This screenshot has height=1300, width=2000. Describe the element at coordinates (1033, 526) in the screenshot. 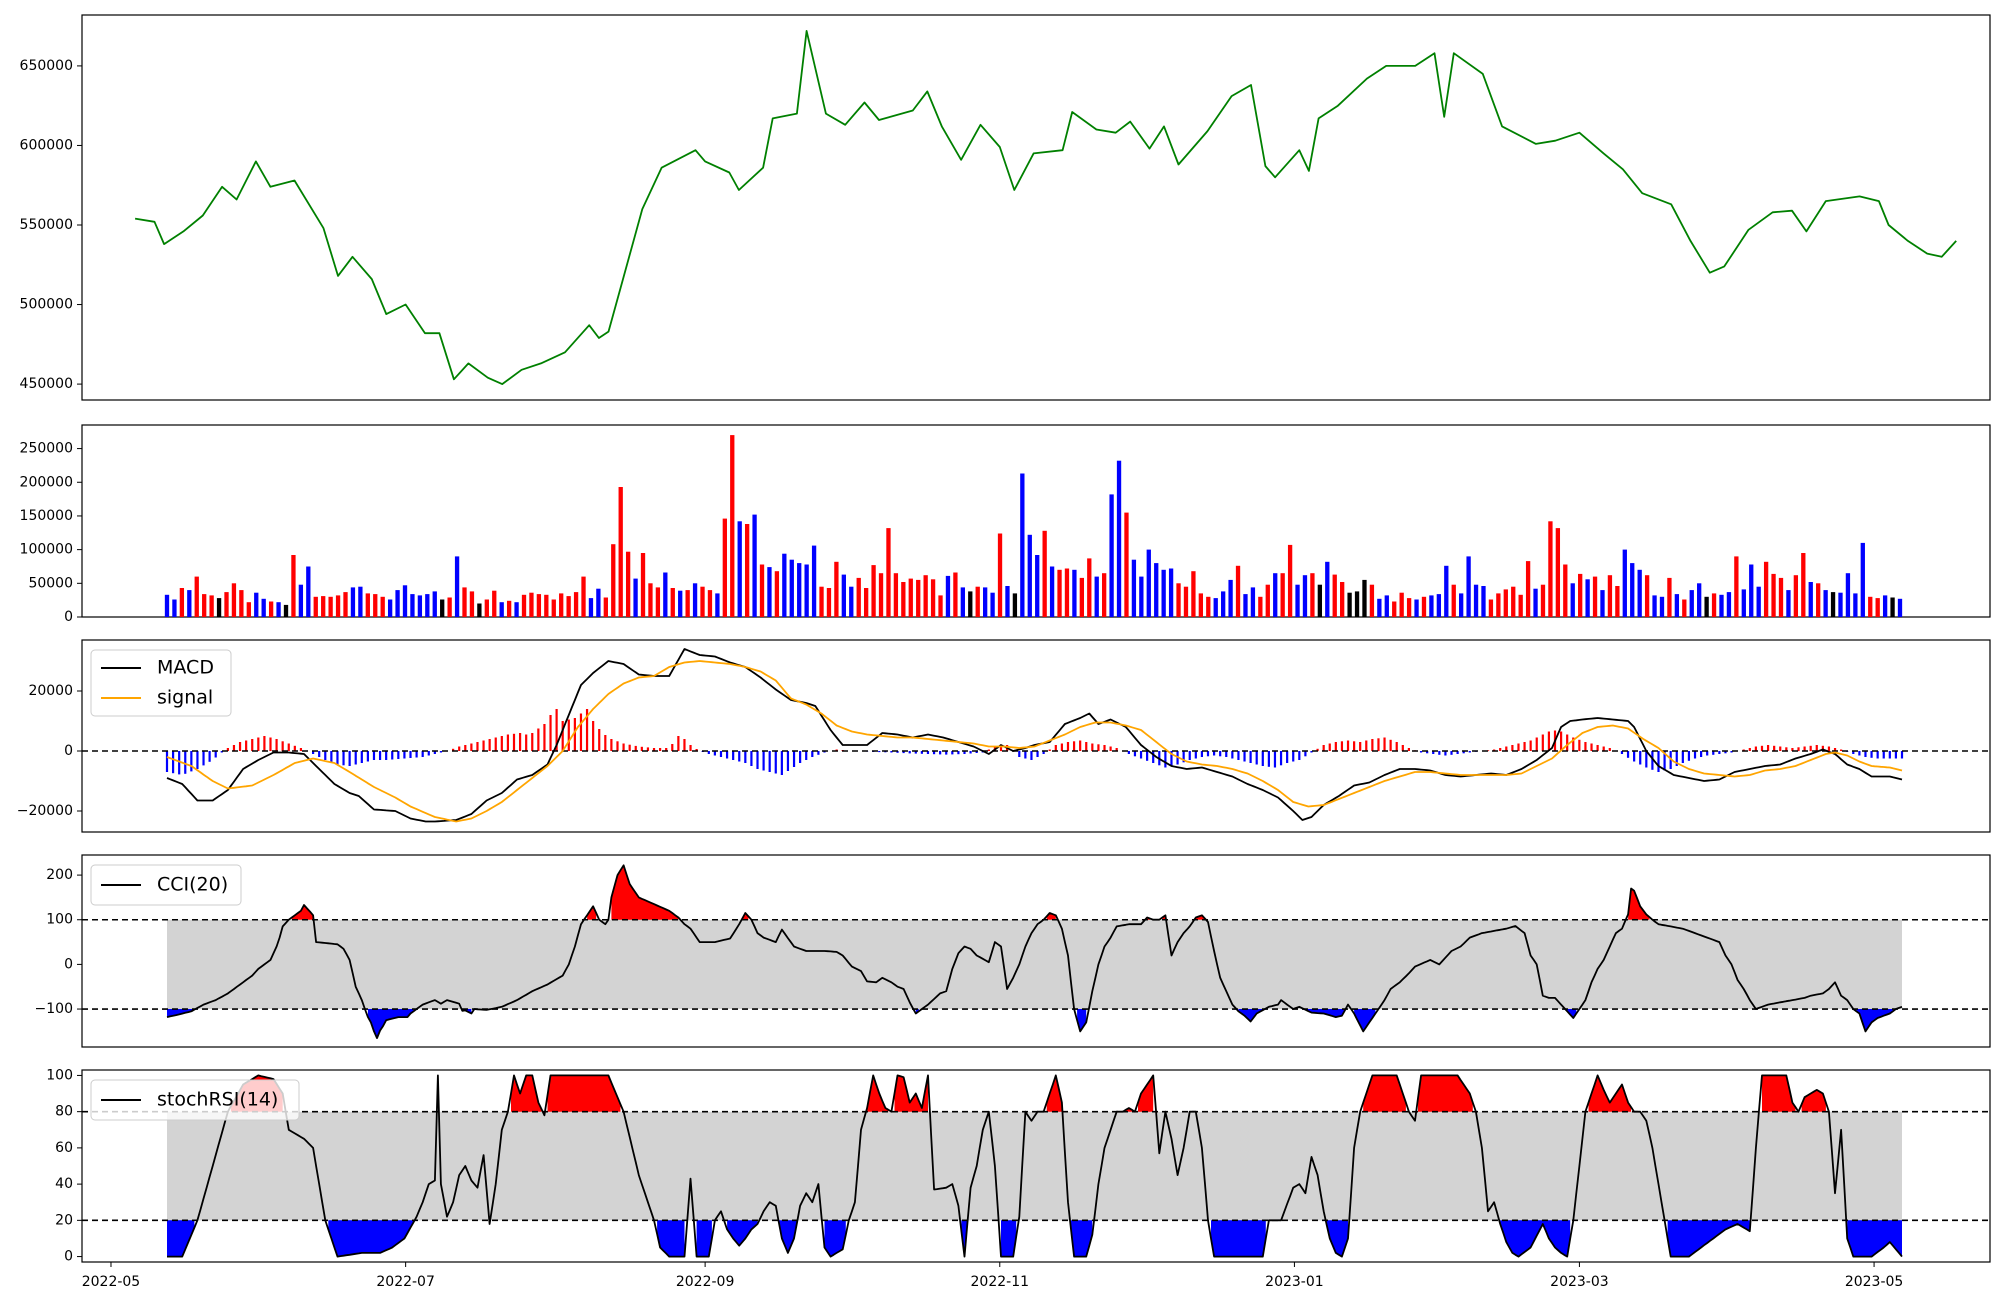

I see `volume-bars` at that location.